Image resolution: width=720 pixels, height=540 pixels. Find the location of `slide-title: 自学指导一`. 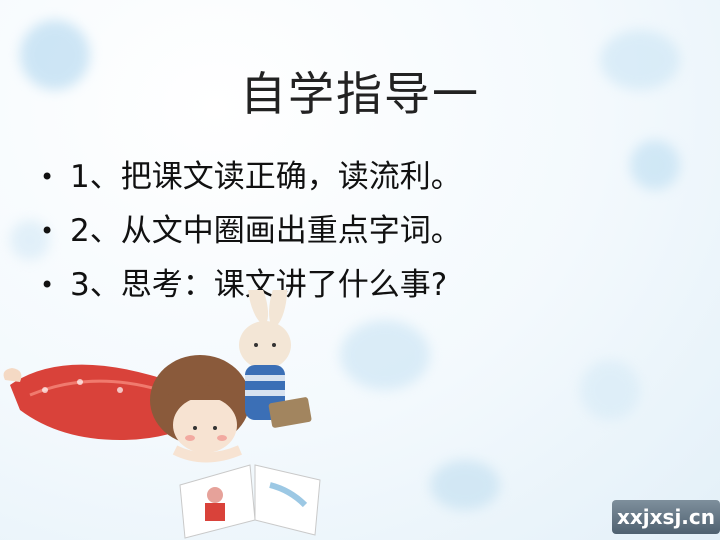

slide-title: 自学指导一 is located at coordinates (360, 94).